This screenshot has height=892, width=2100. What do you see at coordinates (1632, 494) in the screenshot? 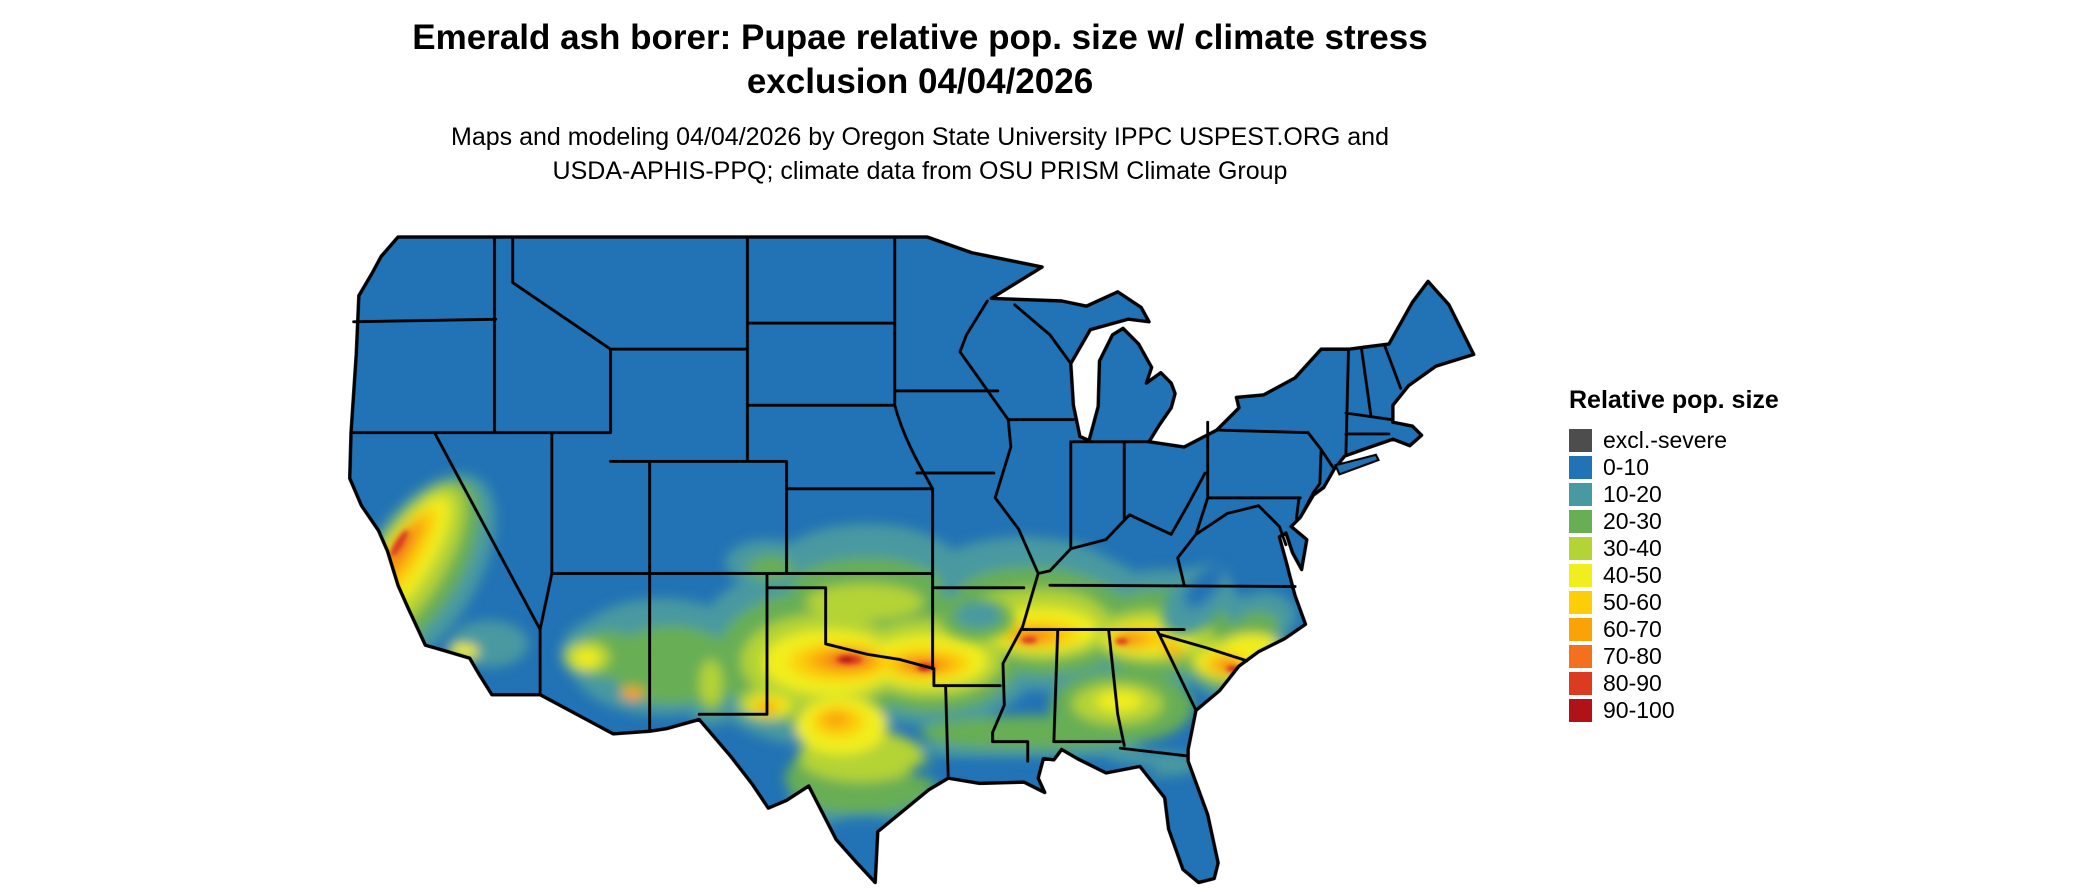
I see `legend-entry-label: 10-20` at bounding box center [1632, 494].